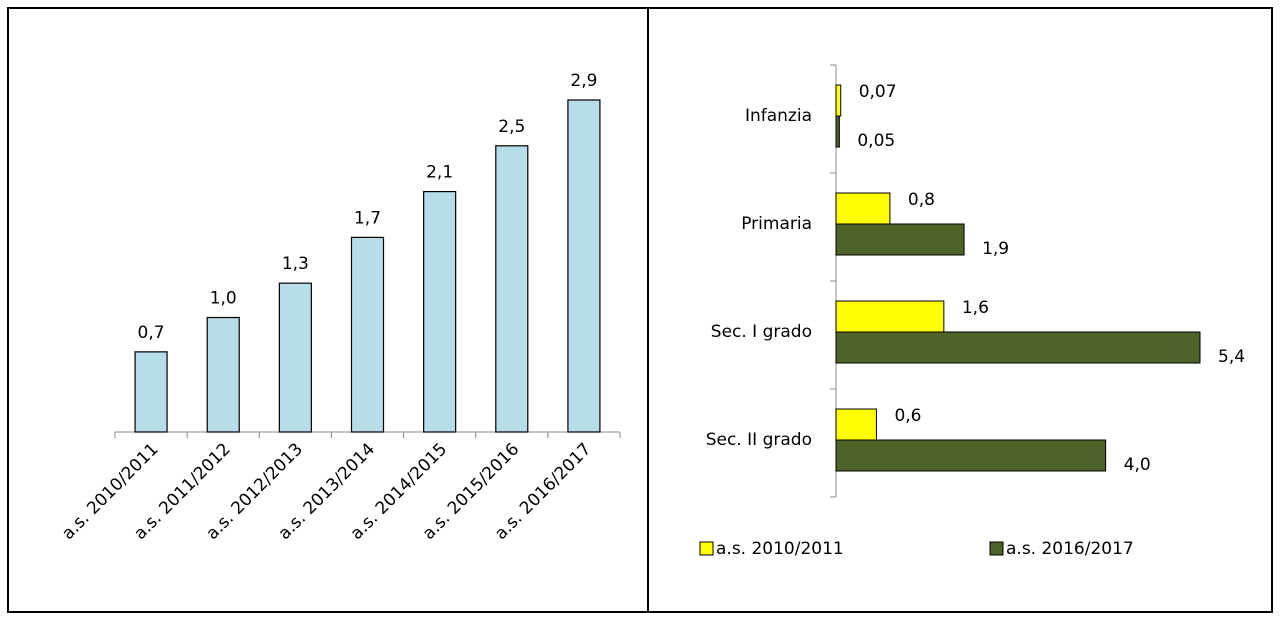  What do you see at coordinates (761, 332) in the screenshot?
I see `y-tick-label: Sec. I grado` at bounding box center [761, 332].